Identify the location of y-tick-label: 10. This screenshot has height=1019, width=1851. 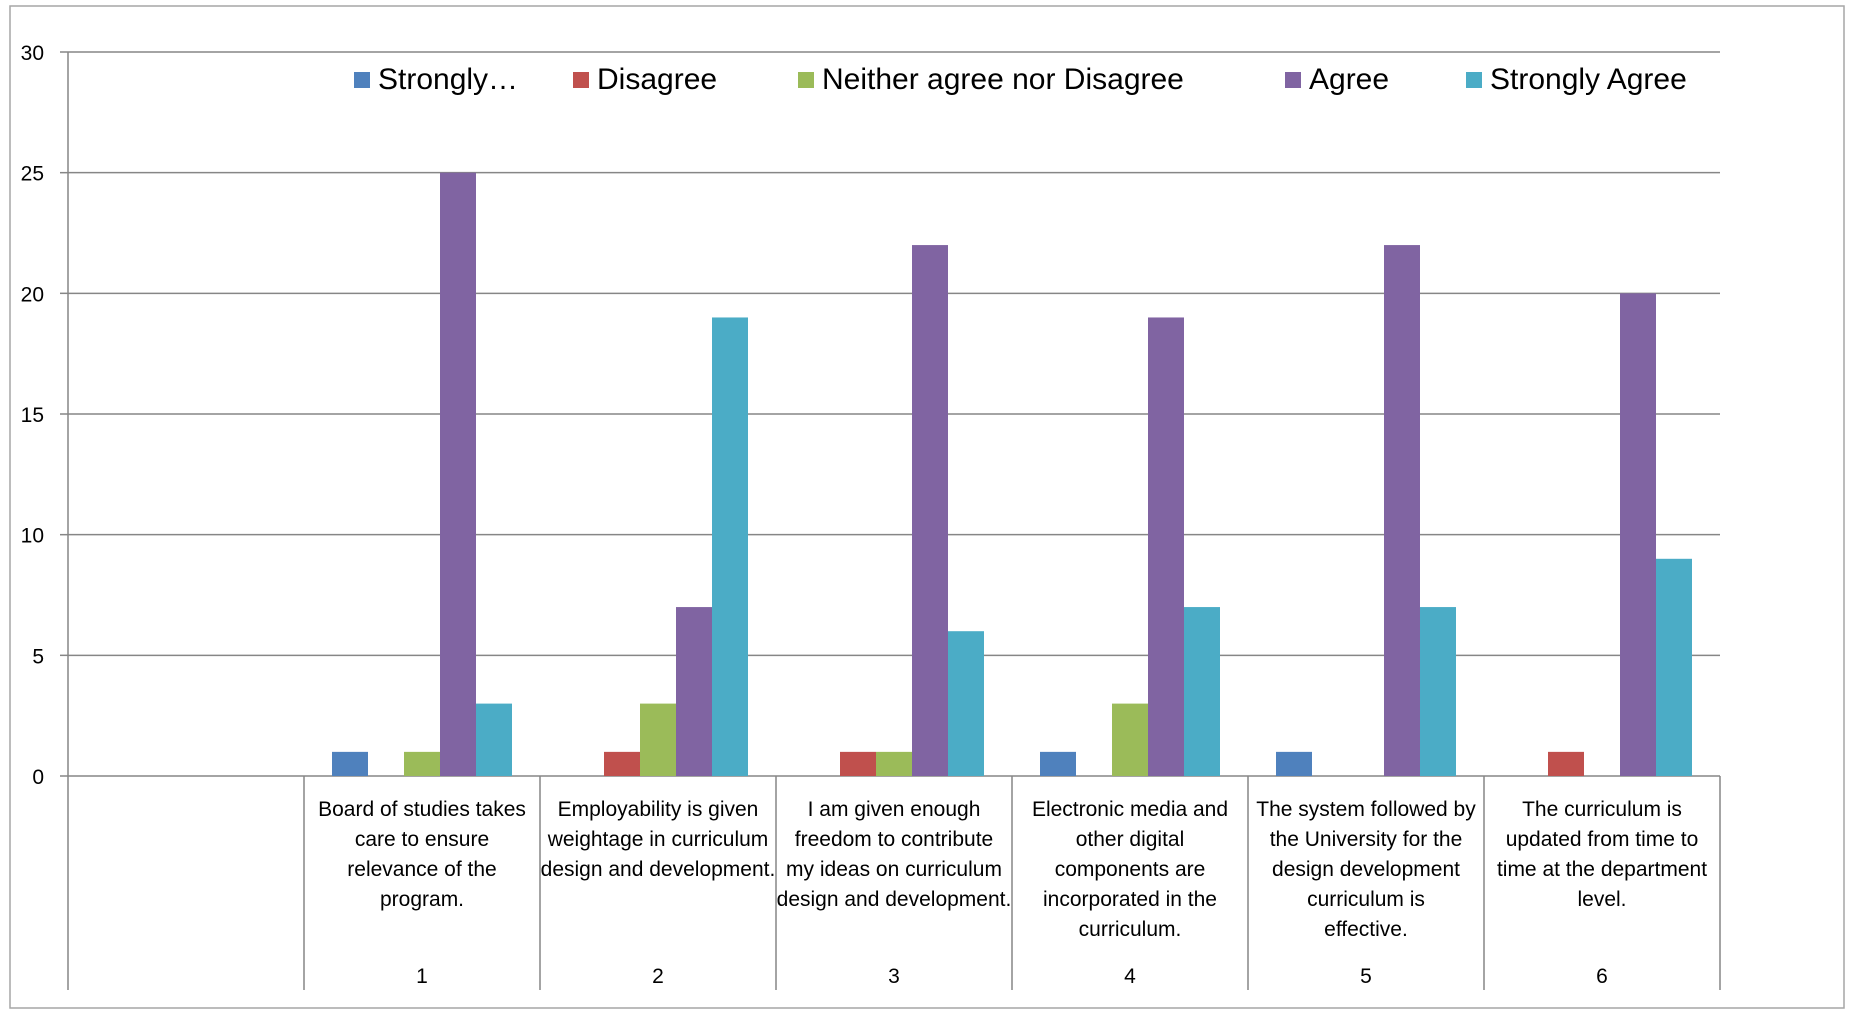
(32, 536).